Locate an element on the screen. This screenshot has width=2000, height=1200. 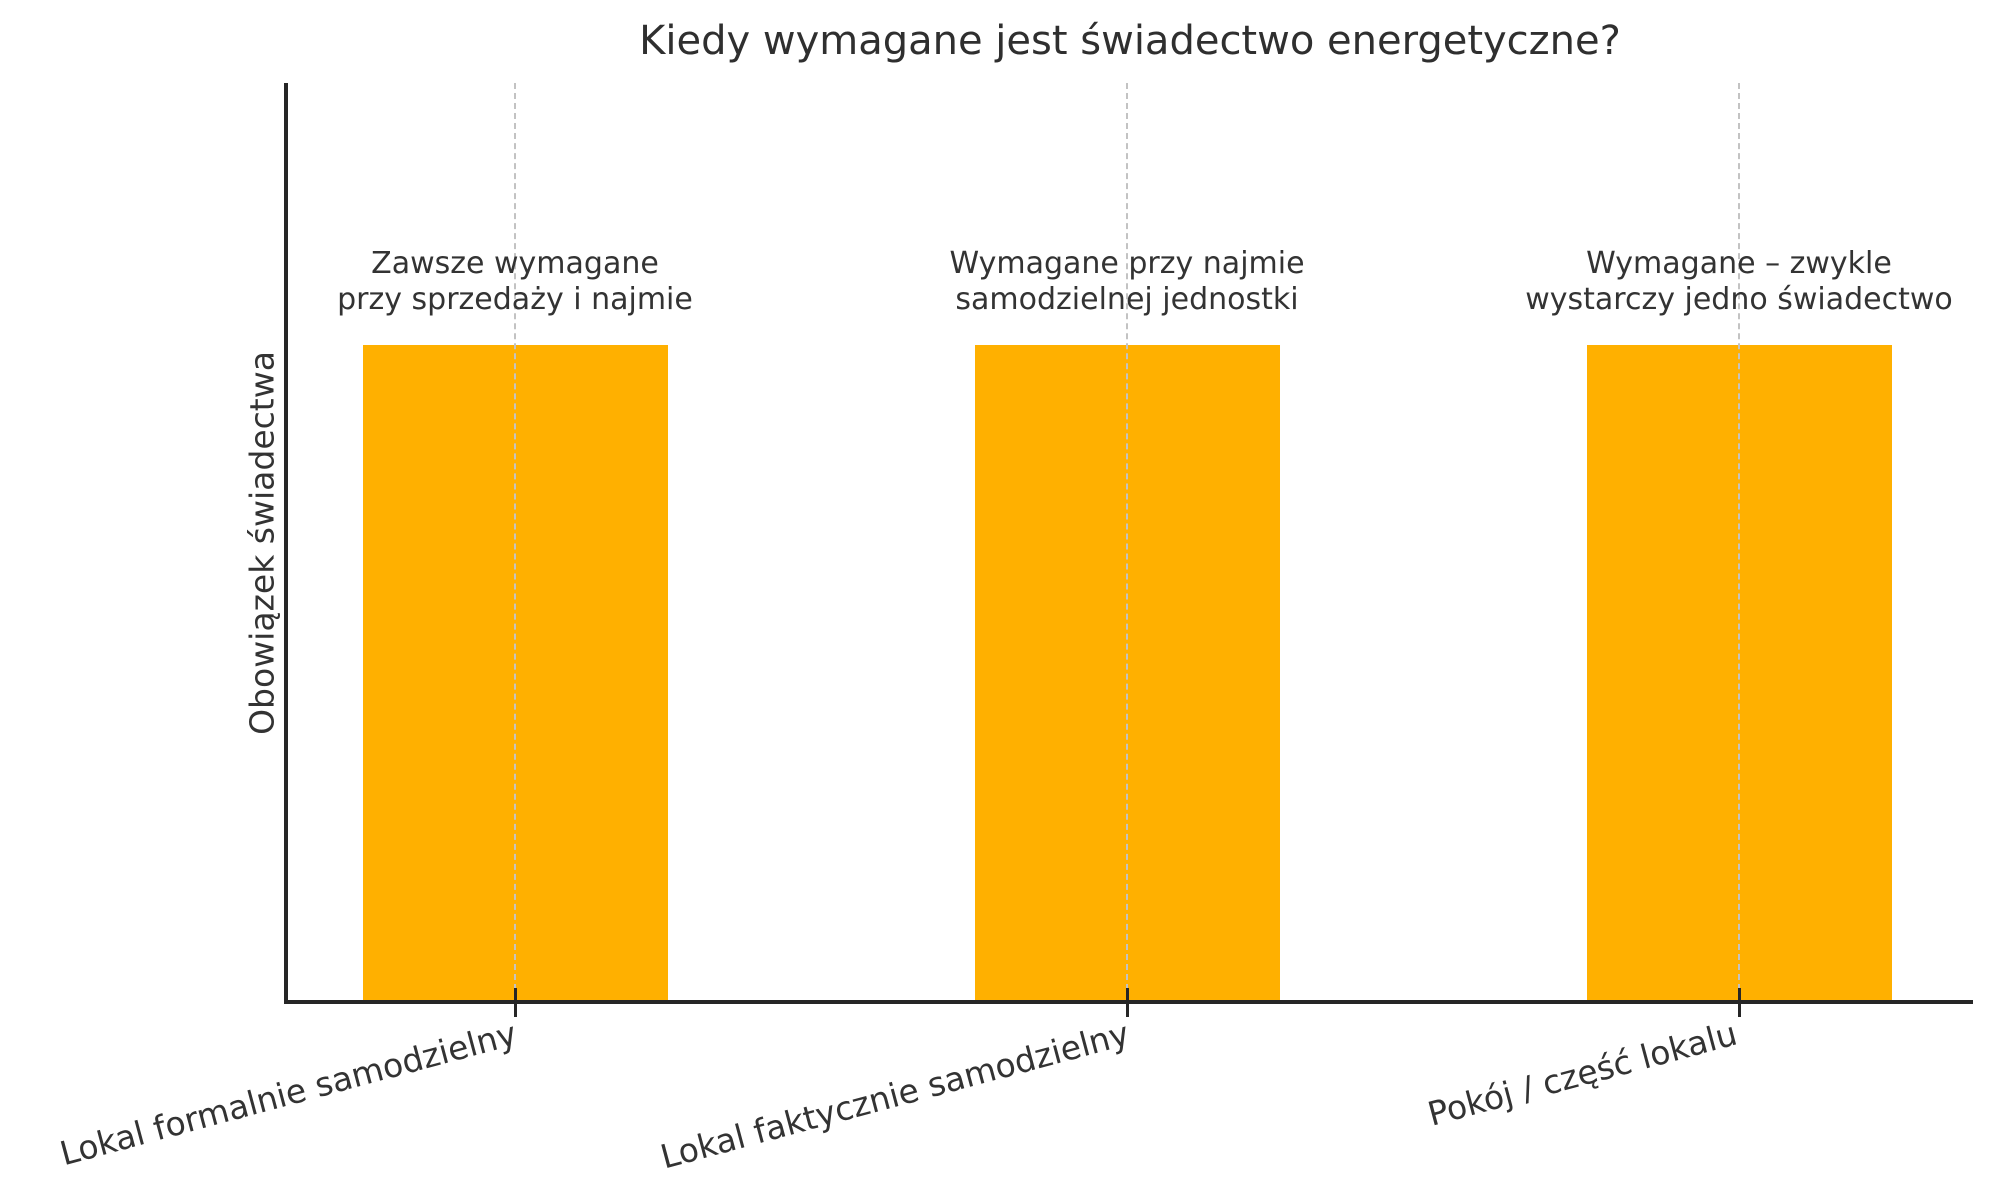
bar-annotation-2-line-2: samodzielnej jednostki is located at coordinates (1127, 299).